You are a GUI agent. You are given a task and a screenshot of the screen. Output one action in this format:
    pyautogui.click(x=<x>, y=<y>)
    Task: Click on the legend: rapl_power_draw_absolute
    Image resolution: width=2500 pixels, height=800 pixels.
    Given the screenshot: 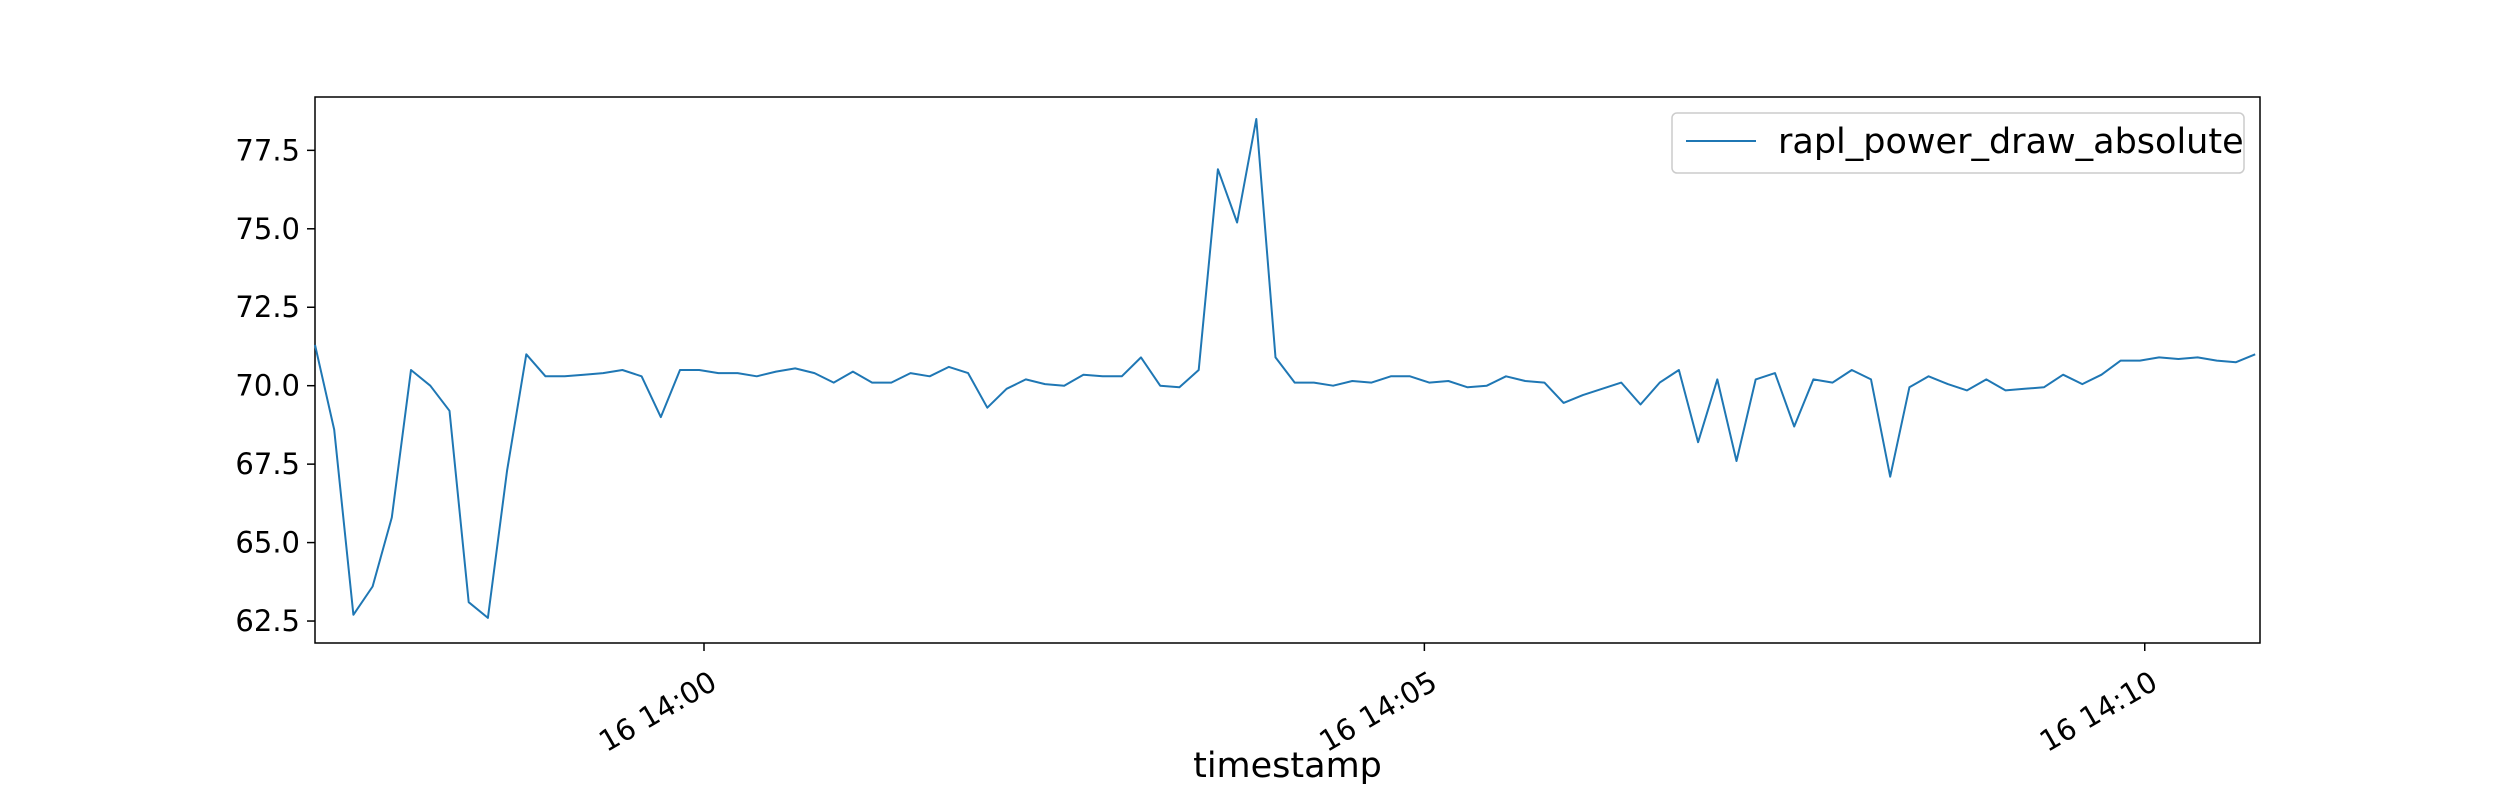 What is the action you would take?
    pyautogui.click(x=1958, y=143)
    